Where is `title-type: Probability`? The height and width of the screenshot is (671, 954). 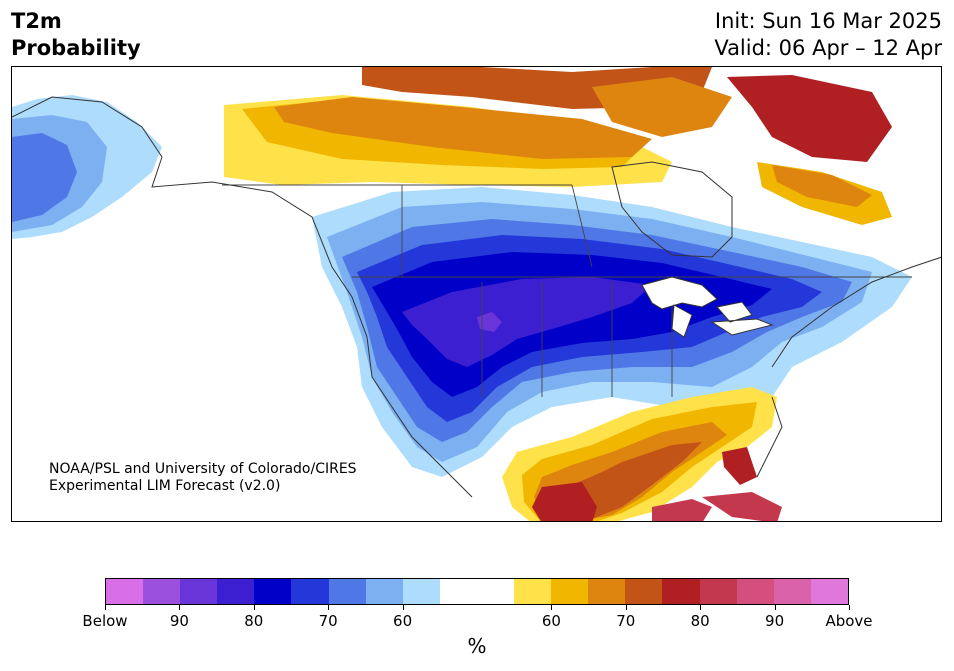 title-type: Probability is located at coordinates (76, 48).